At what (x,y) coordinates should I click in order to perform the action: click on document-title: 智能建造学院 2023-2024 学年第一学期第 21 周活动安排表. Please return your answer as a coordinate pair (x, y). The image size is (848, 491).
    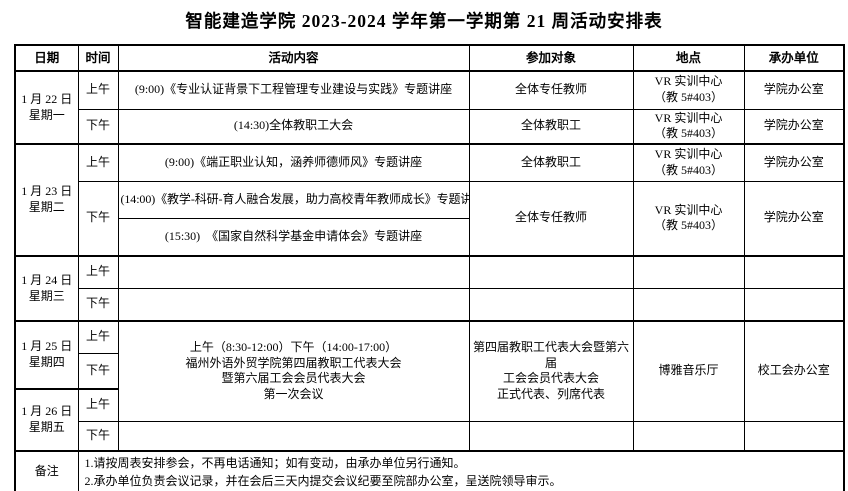
    Looking at the image, I should click on (424, 21).